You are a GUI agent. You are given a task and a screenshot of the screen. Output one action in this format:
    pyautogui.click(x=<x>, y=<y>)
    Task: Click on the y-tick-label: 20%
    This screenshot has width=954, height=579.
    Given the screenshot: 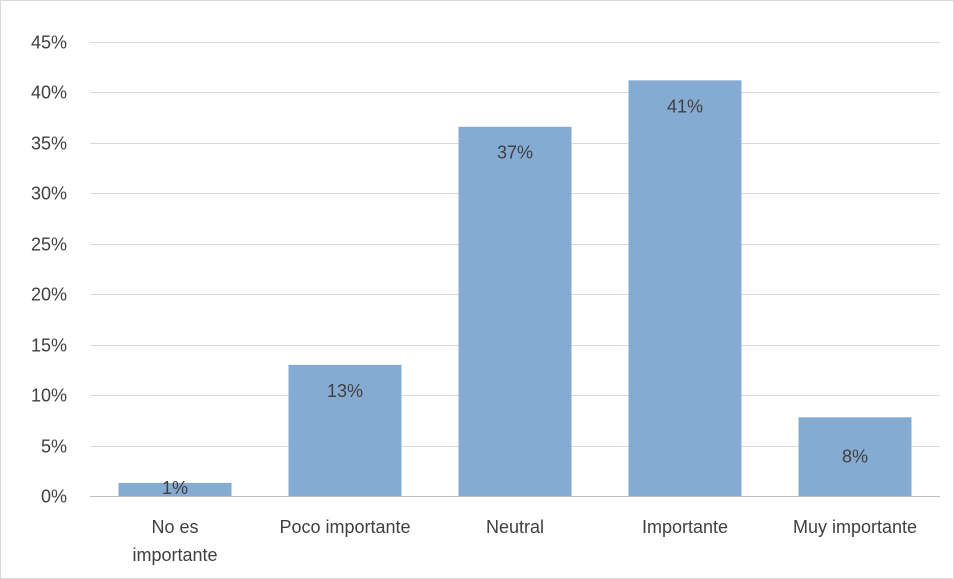 What is the action you would take?
    pyautogui.click(x=49, y=295)
    